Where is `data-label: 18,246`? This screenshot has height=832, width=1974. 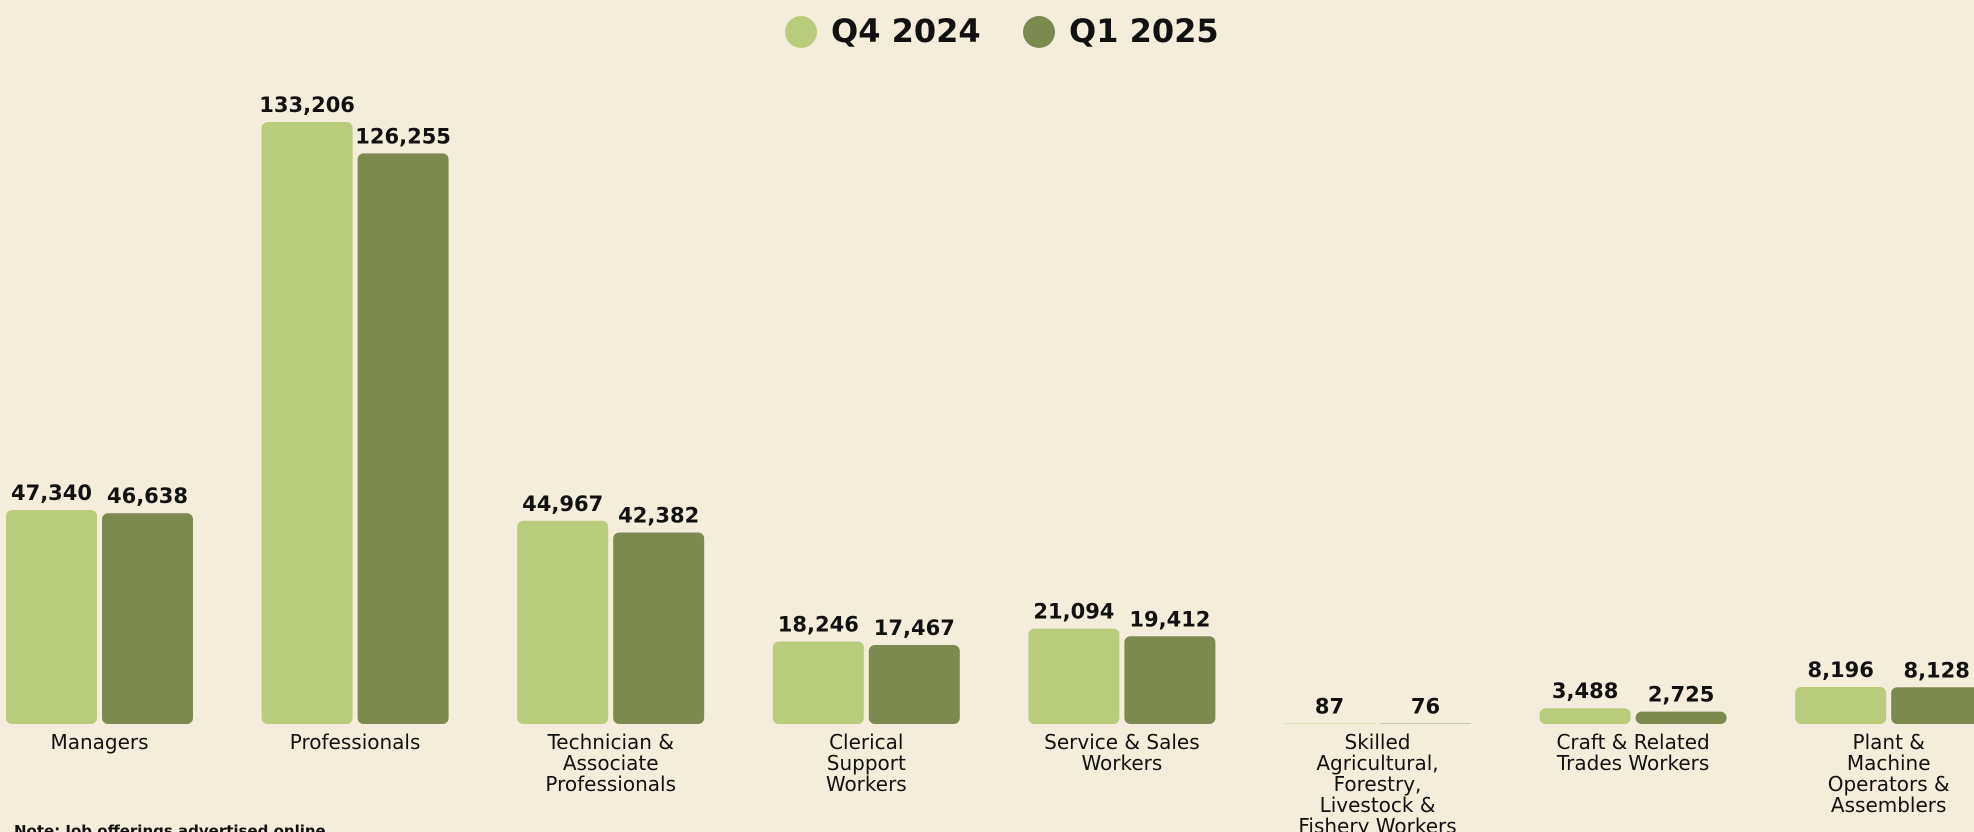 data-label: 18,246 is located at coordinates (818, 625).